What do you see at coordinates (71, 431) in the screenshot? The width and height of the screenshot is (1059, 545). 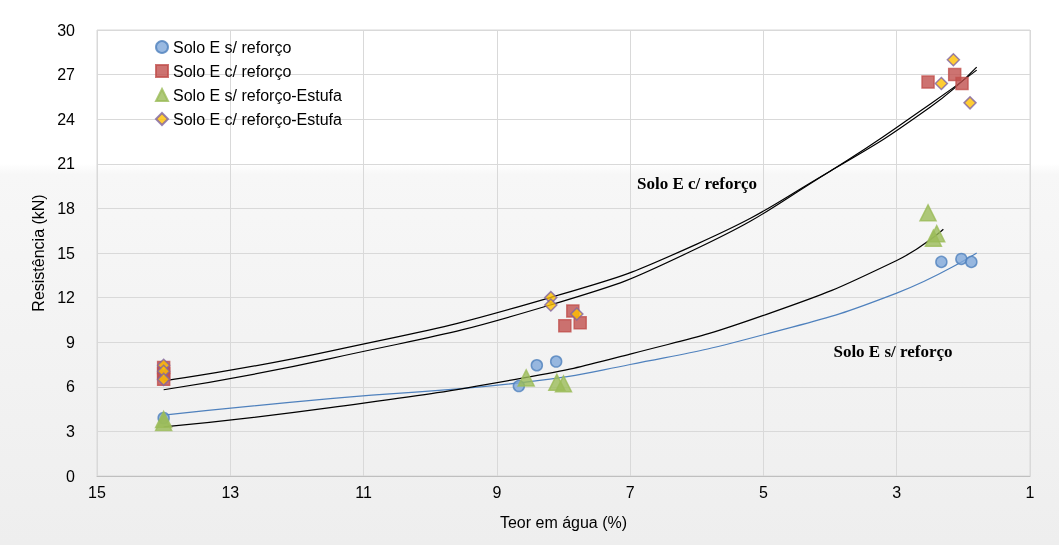 I see `y-tick-label: 3` at bounding box center [71, 431].